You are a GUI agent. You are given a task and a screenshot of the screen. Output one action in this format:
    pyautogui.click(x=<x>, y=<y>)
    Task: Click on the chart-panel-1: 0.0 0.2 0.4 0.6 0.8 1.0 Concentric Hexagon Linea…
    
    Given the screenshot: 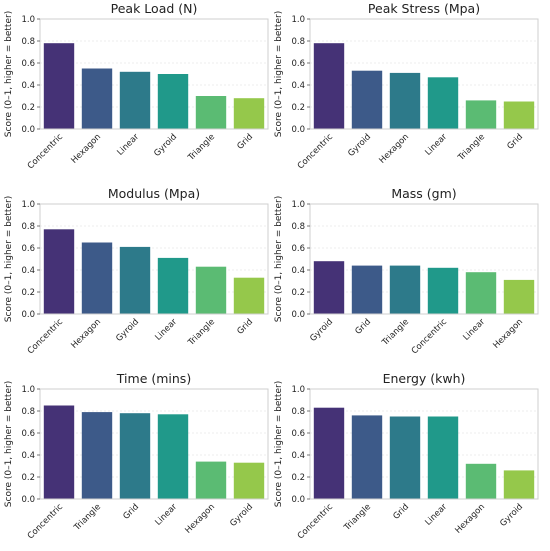 What is the action you would take?
    pyautogui.click(x=136, y=86)
    